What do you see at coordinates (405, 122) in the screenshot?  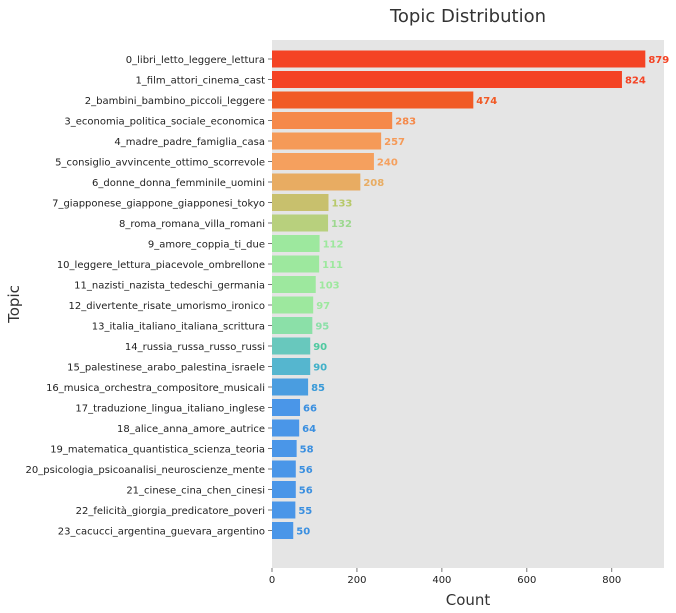 I see `bar-value-label: 283` at bounding box center [405, 122].